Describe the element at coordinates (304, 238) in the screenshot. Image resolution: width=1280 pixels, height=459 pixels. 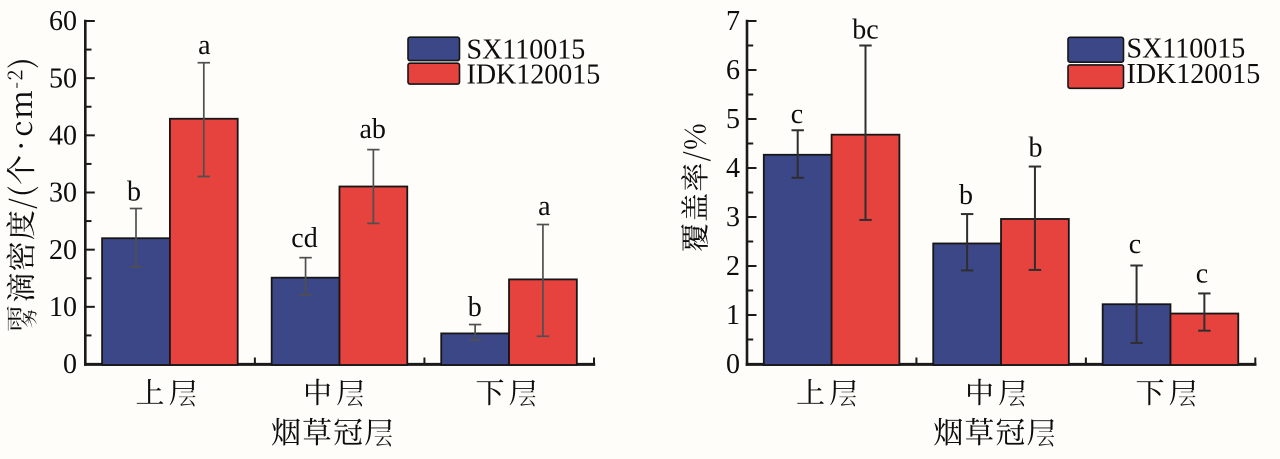
I see `svg-text: cd` at that location.